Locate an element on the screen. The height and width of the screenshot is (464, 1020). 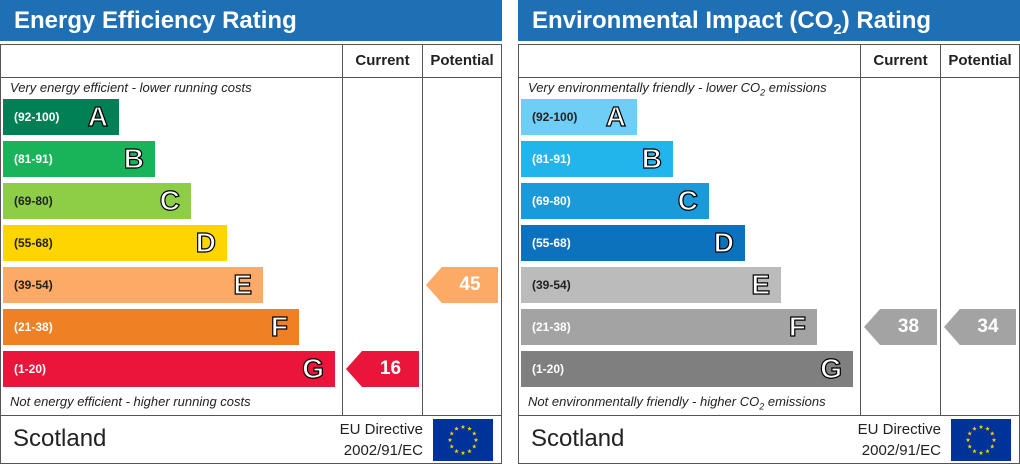
potential-rating-arrow: 45 is located at coordinates (462, 285).